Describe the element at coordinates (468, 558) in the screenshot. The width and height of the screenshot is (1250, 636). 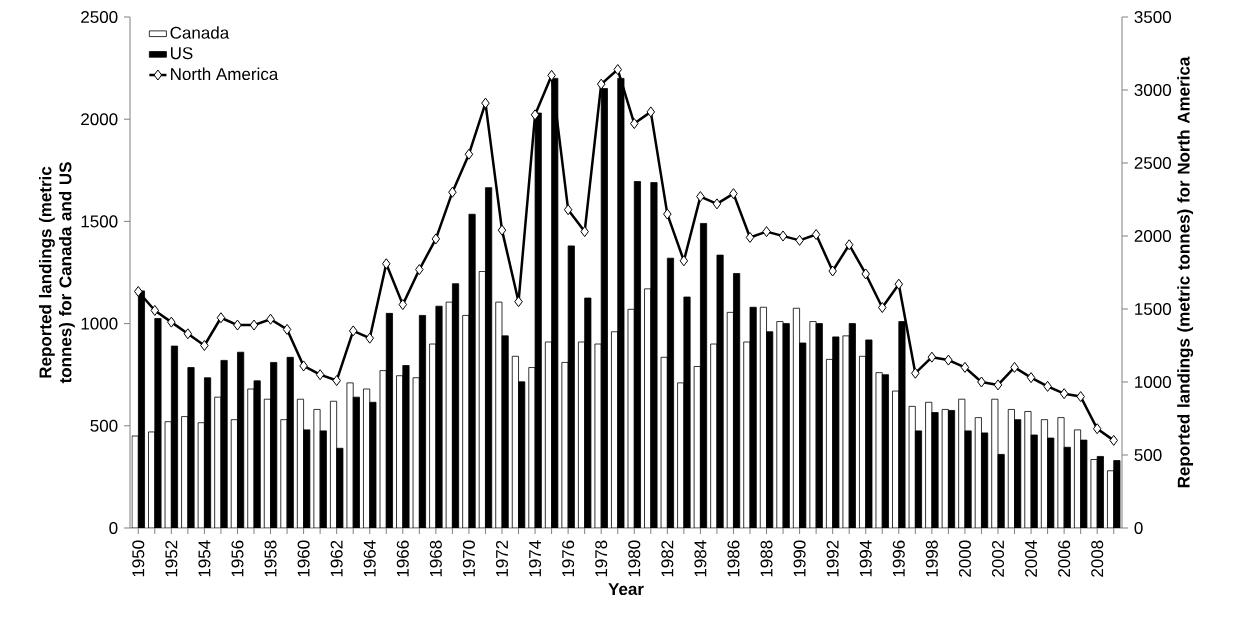
I see `x-tick-label: 1970` at that location.